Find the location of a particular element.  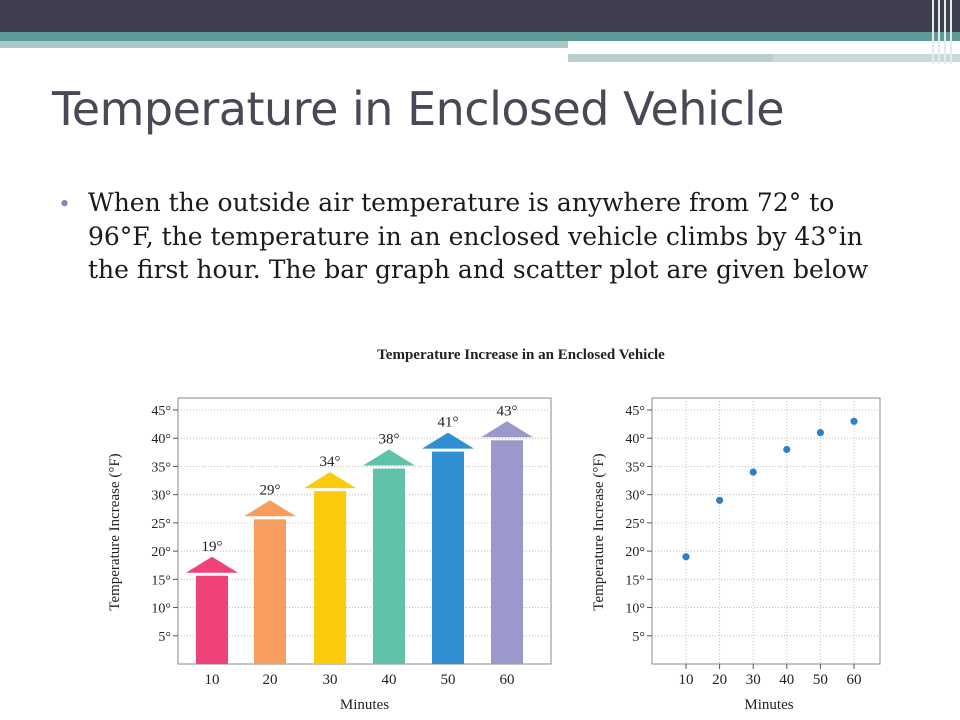

bar-y-tick-label: 25° is located at coordinates (161, 524).